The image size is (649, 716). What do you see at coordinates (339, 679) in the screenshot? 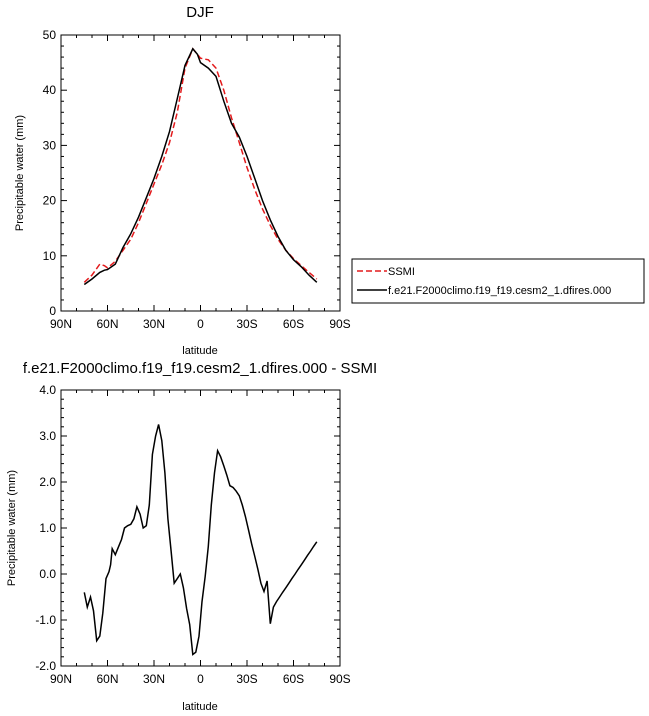
I see `bottom-xtick-label-6: 90S` at bounding box center [339, 679].